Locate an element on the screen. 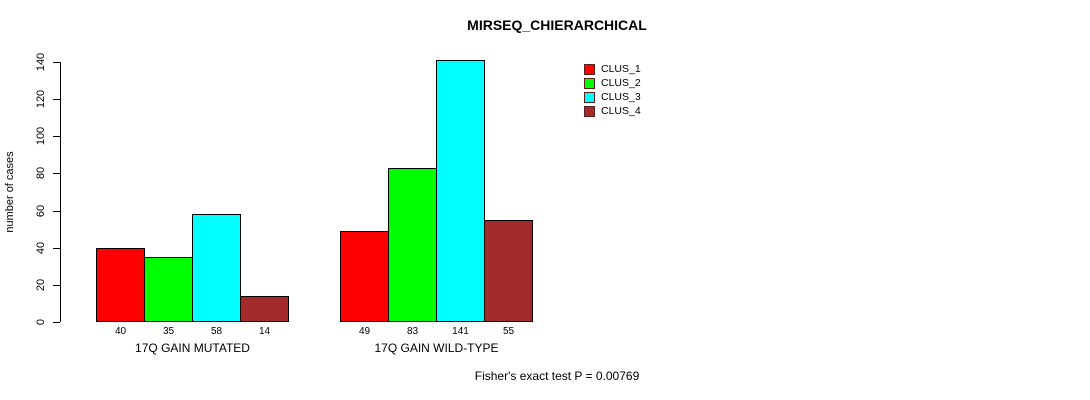 The height and width of the screenshot is (400, 1090). bar-value-label: 141 is located at coordinates (460, 331).